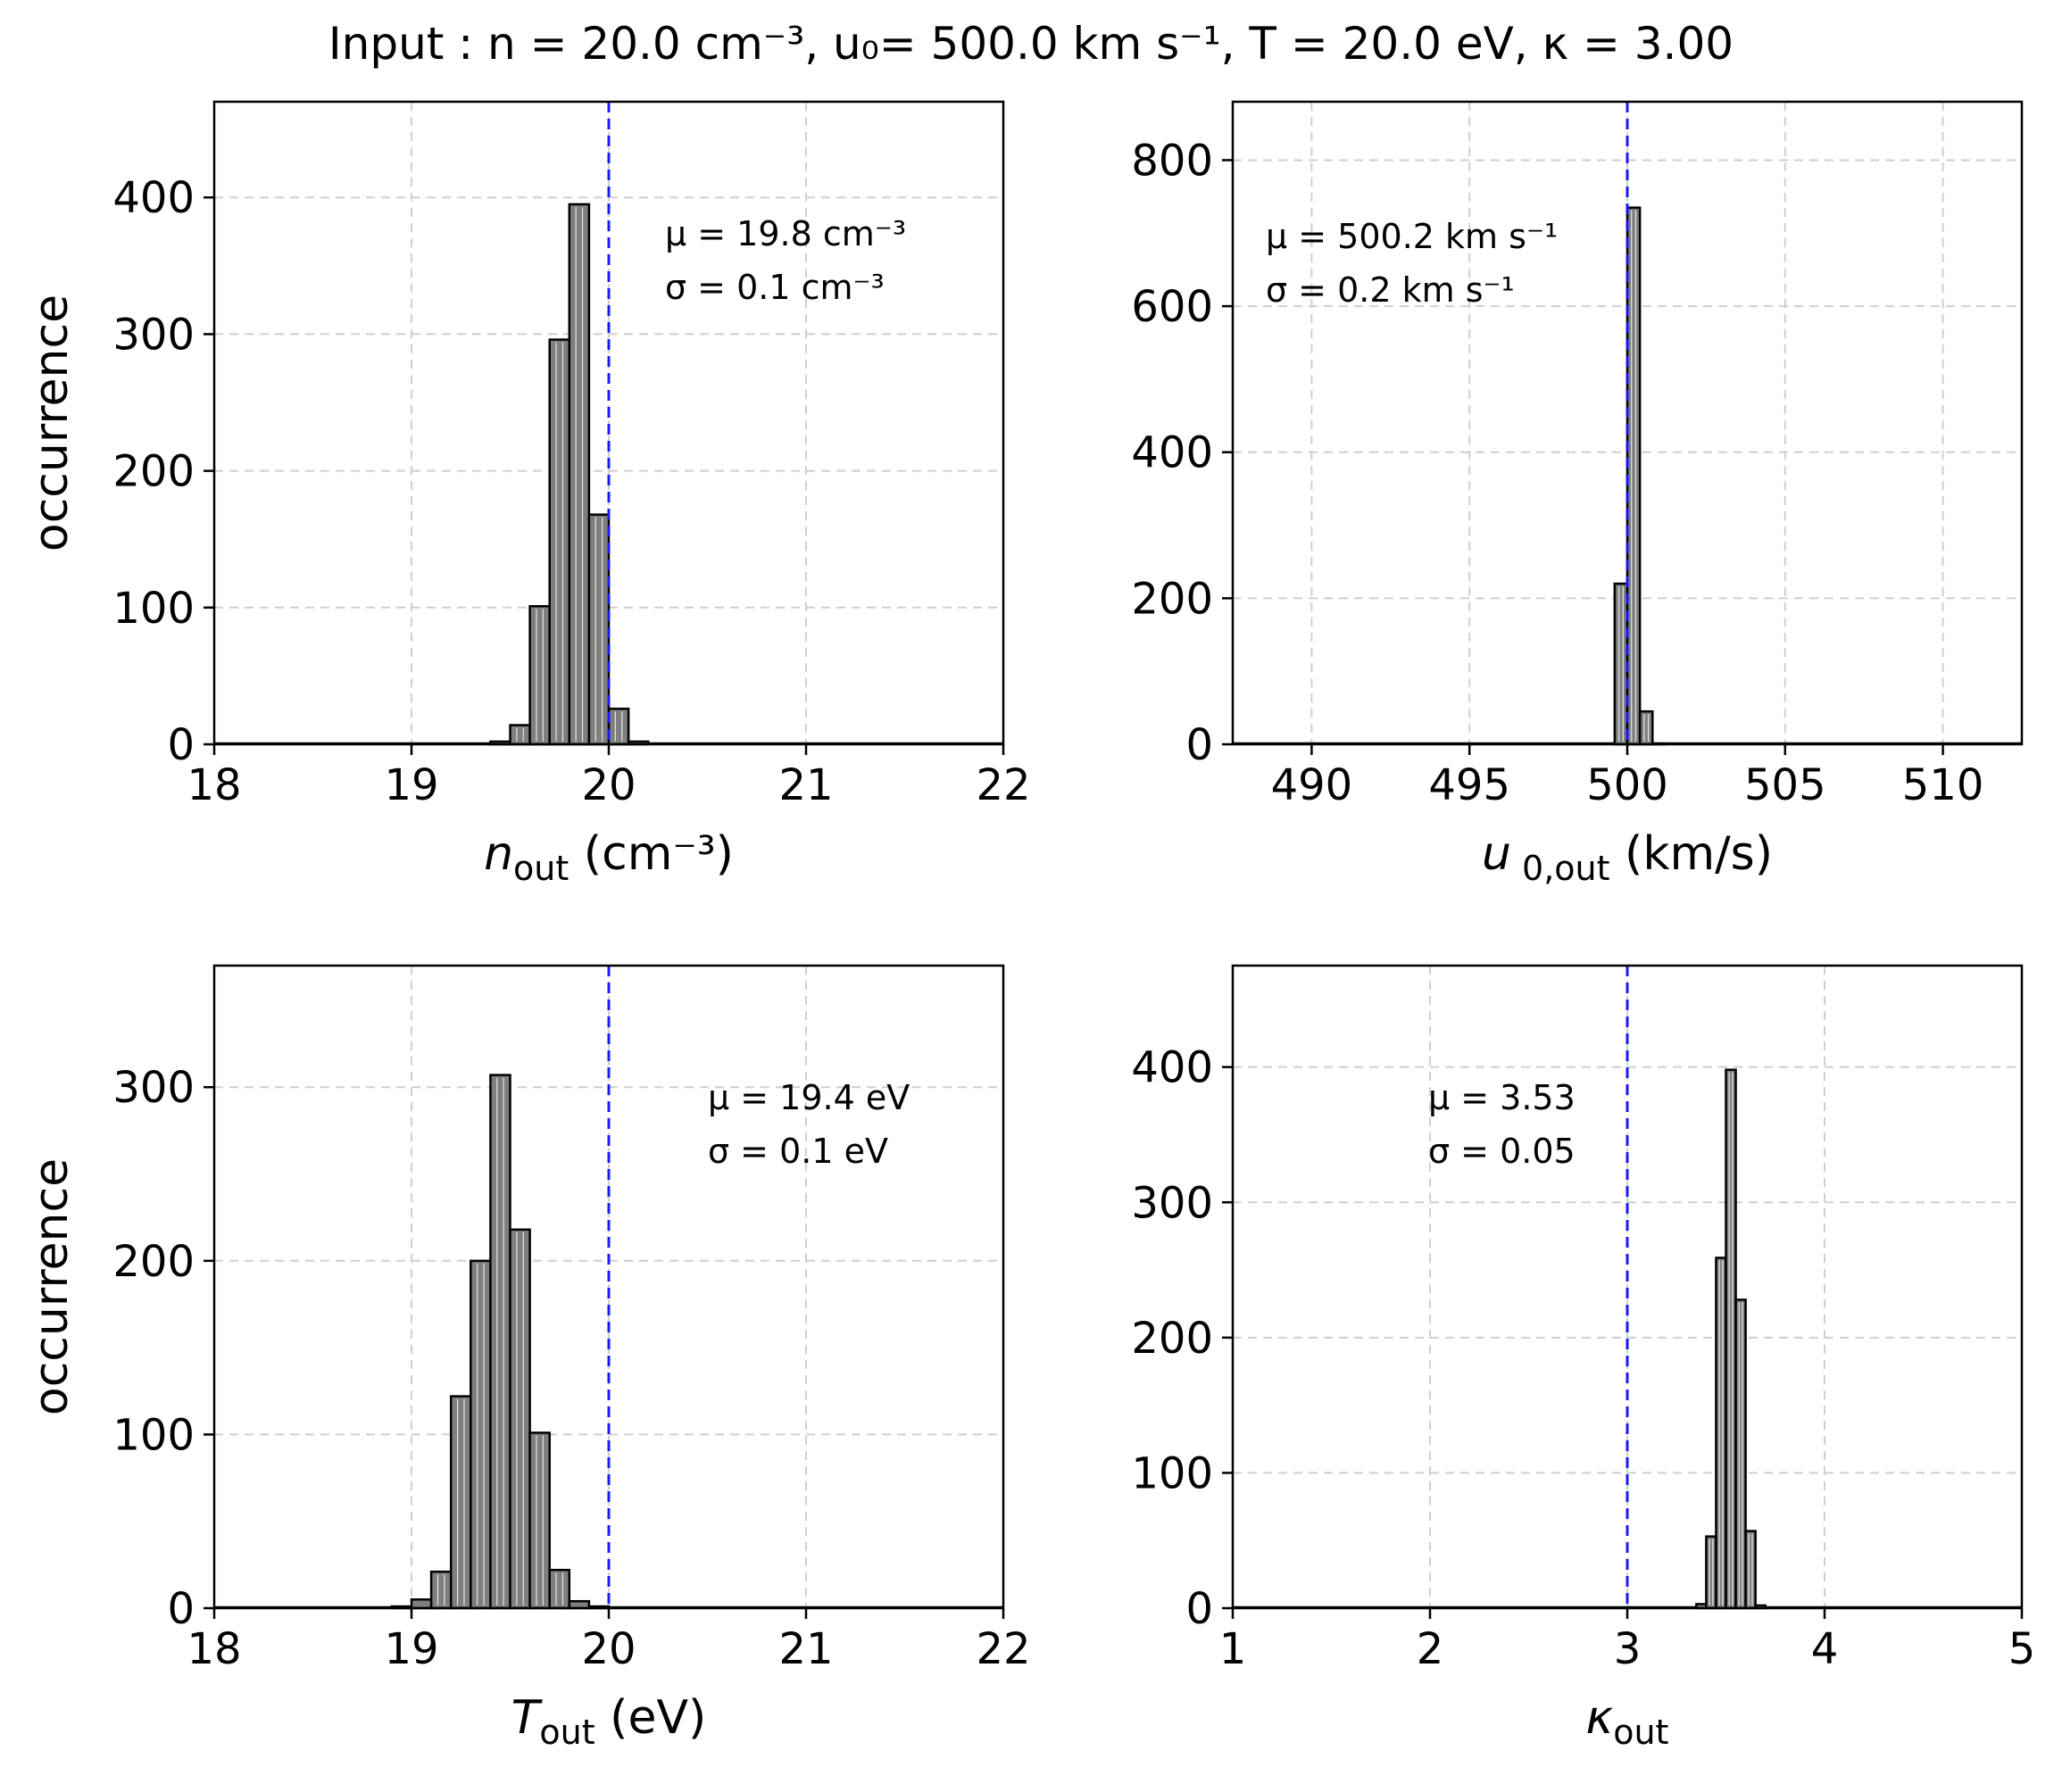 This screenshot has width=2062, height=1792. I want to click on x-axis-label: Tout (eV), so click(609, 1721).